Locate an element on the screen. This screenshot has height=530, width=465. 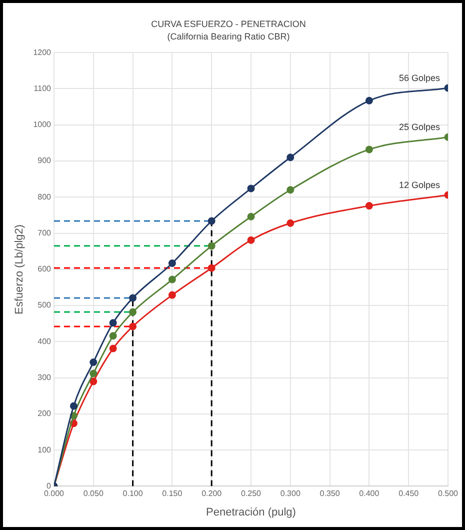
y-tick-label: 700 is located at coordinates (45, 233).